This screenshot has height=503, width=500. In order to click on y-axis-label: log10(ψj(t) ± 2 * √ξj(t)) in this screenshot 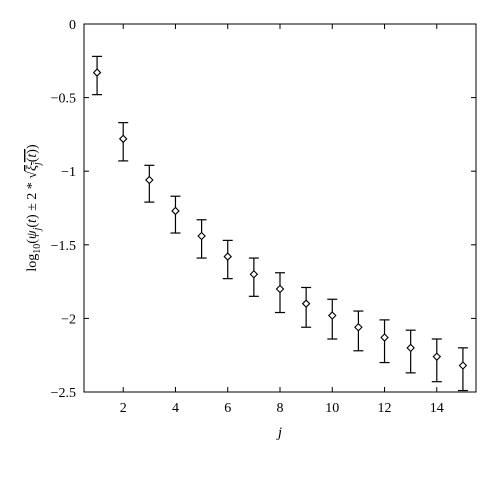, I will do `click(34, 208)`.